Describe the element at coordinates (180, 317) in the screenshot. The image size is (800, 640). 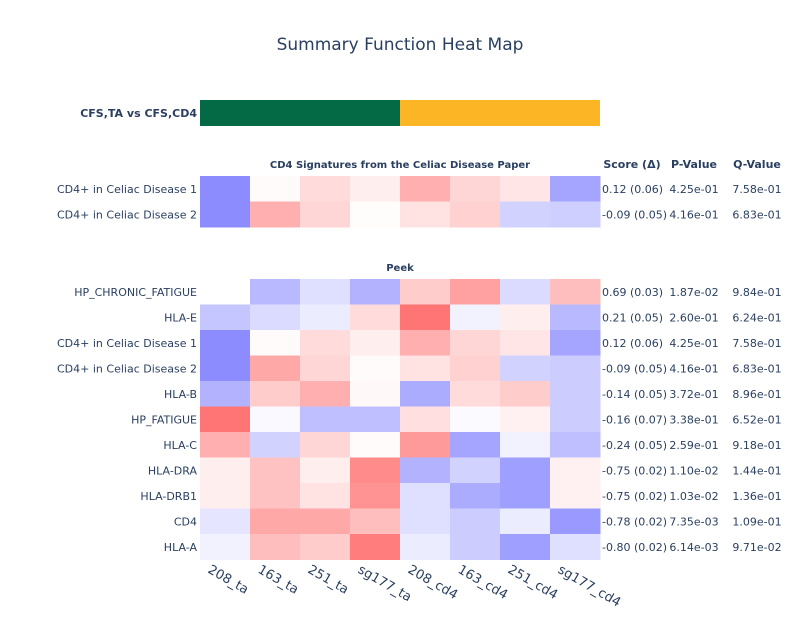
I see `row-label: HLA-E` at that location.